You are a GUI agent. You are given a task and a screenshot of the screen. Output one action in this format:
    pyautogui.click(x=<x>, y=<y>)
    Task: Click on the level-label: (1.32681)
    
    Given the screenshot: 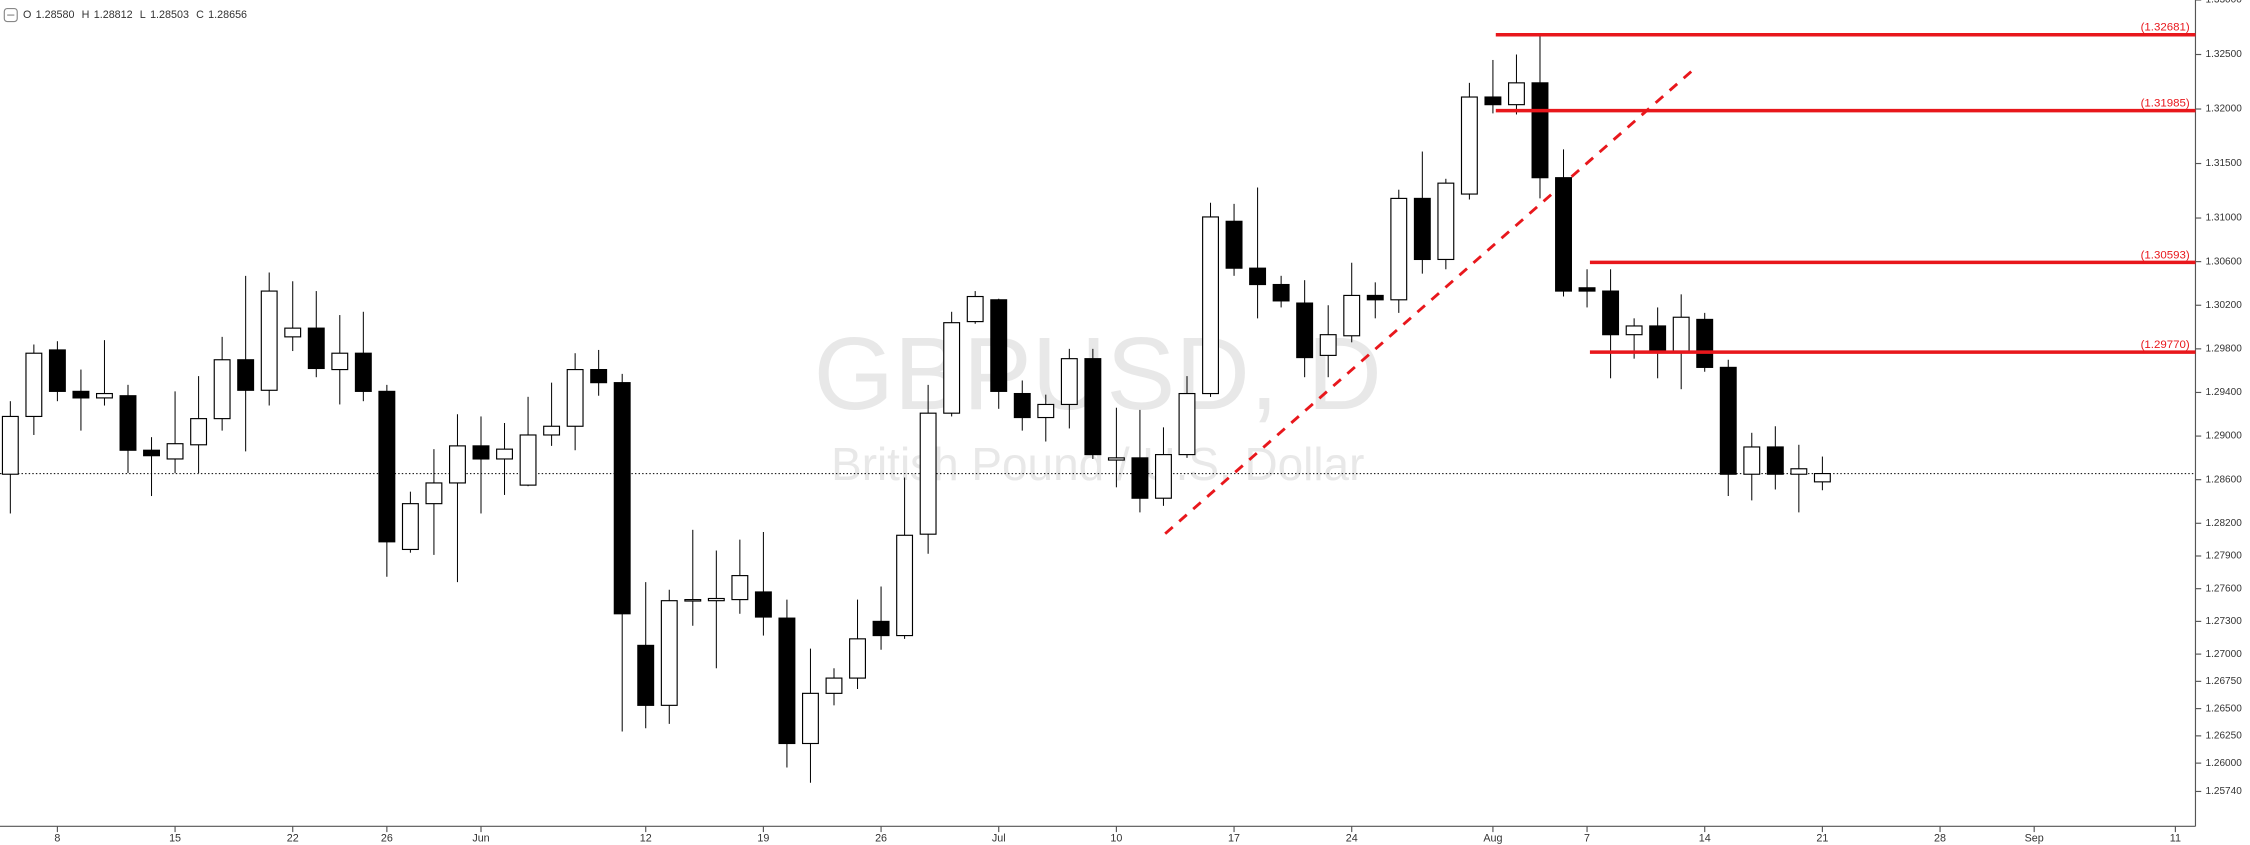 What is the action you would take?
    pyautogui.click(x=2165, y=28)
    